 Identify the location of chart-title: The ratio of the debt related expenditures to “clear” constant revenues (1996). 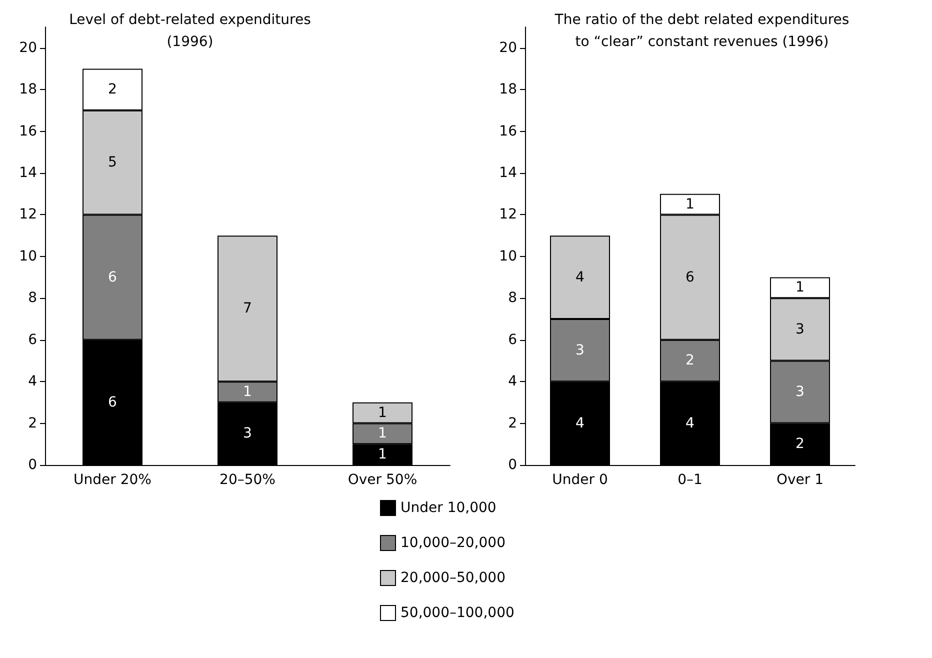
(702, 31).